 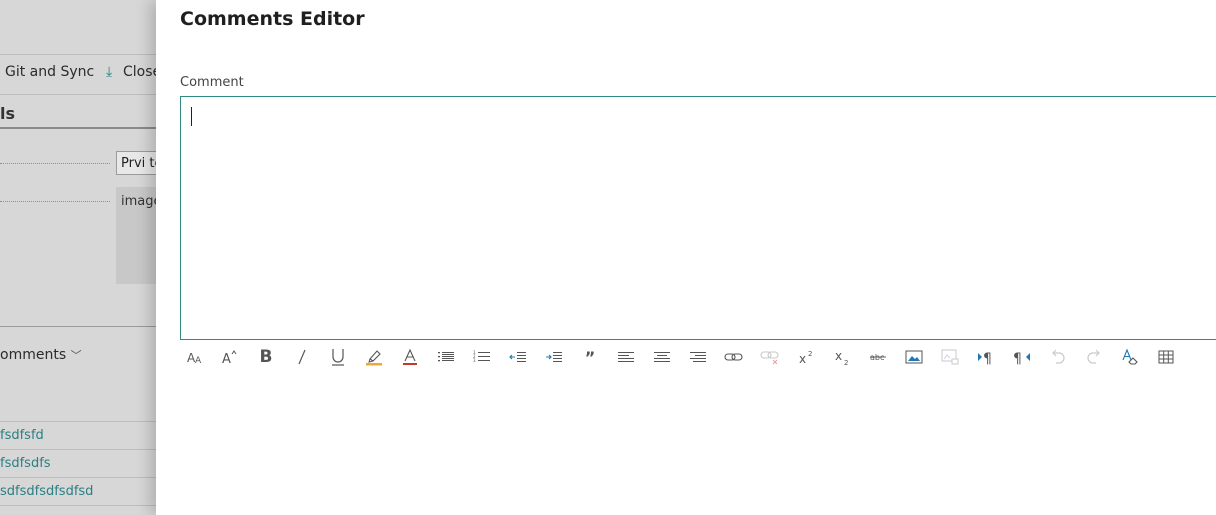 I want to click on align-left-icon, so click(x=626, y=357).